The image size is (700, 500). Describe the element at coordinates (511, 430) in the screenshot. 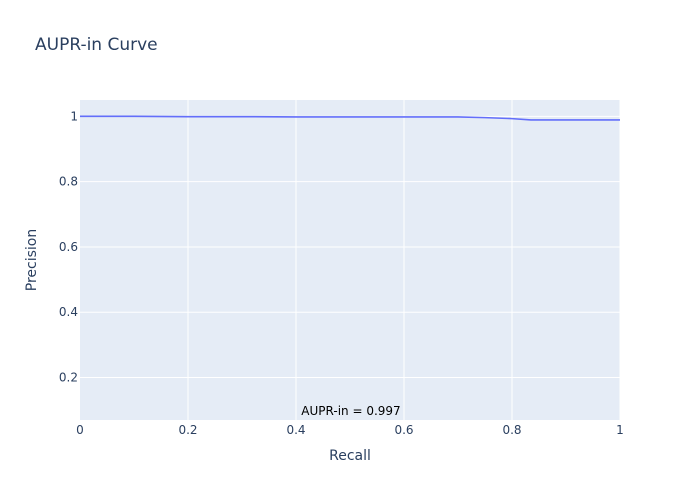

I see `x-tick-label: 0.8` at that location.